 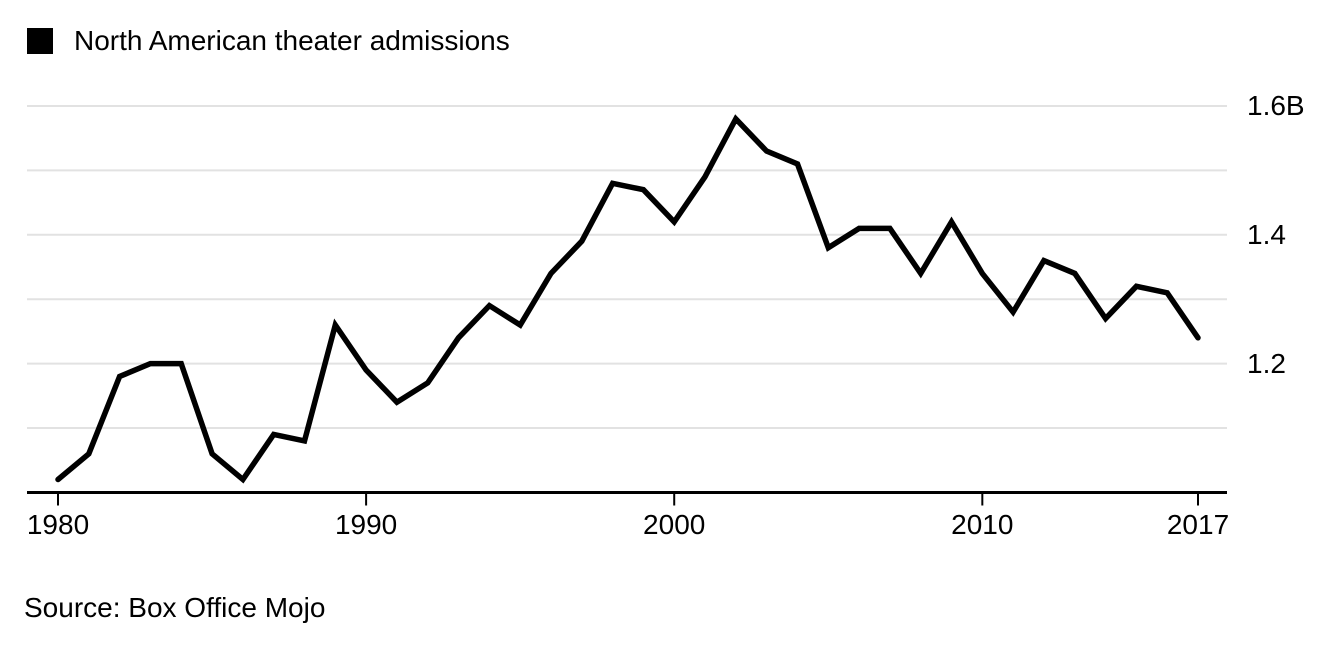 What do you see at coordinates (366, 524) in the screenshot?
I see `x-axis-label-1990: 1990` at bounding box center [366, 524].